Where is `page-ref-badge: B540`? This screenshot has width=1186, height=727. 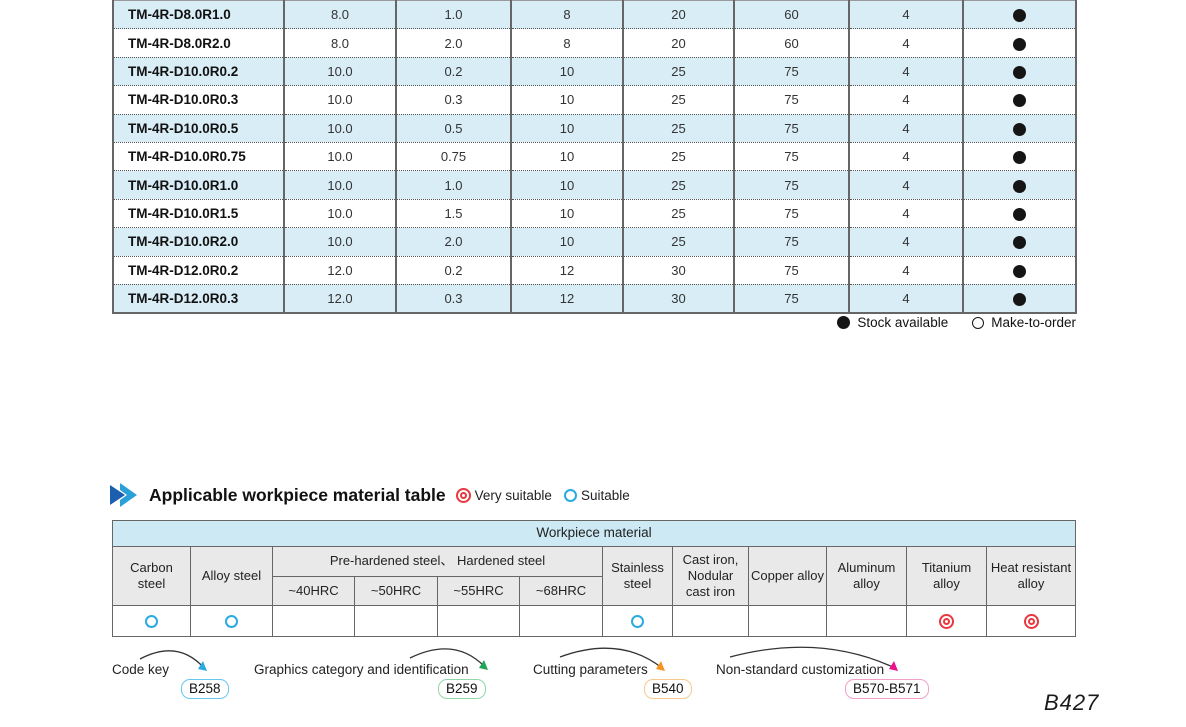
page-ref-badge: B540 is located at coordinates (668, 689).